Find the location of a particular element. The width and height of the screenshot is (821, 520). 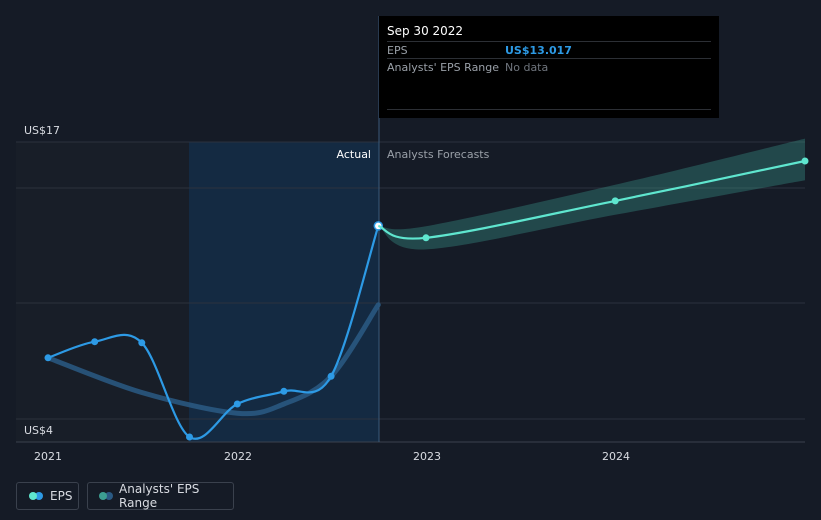

actual-label: Actual is located at coordinates (354, 154).